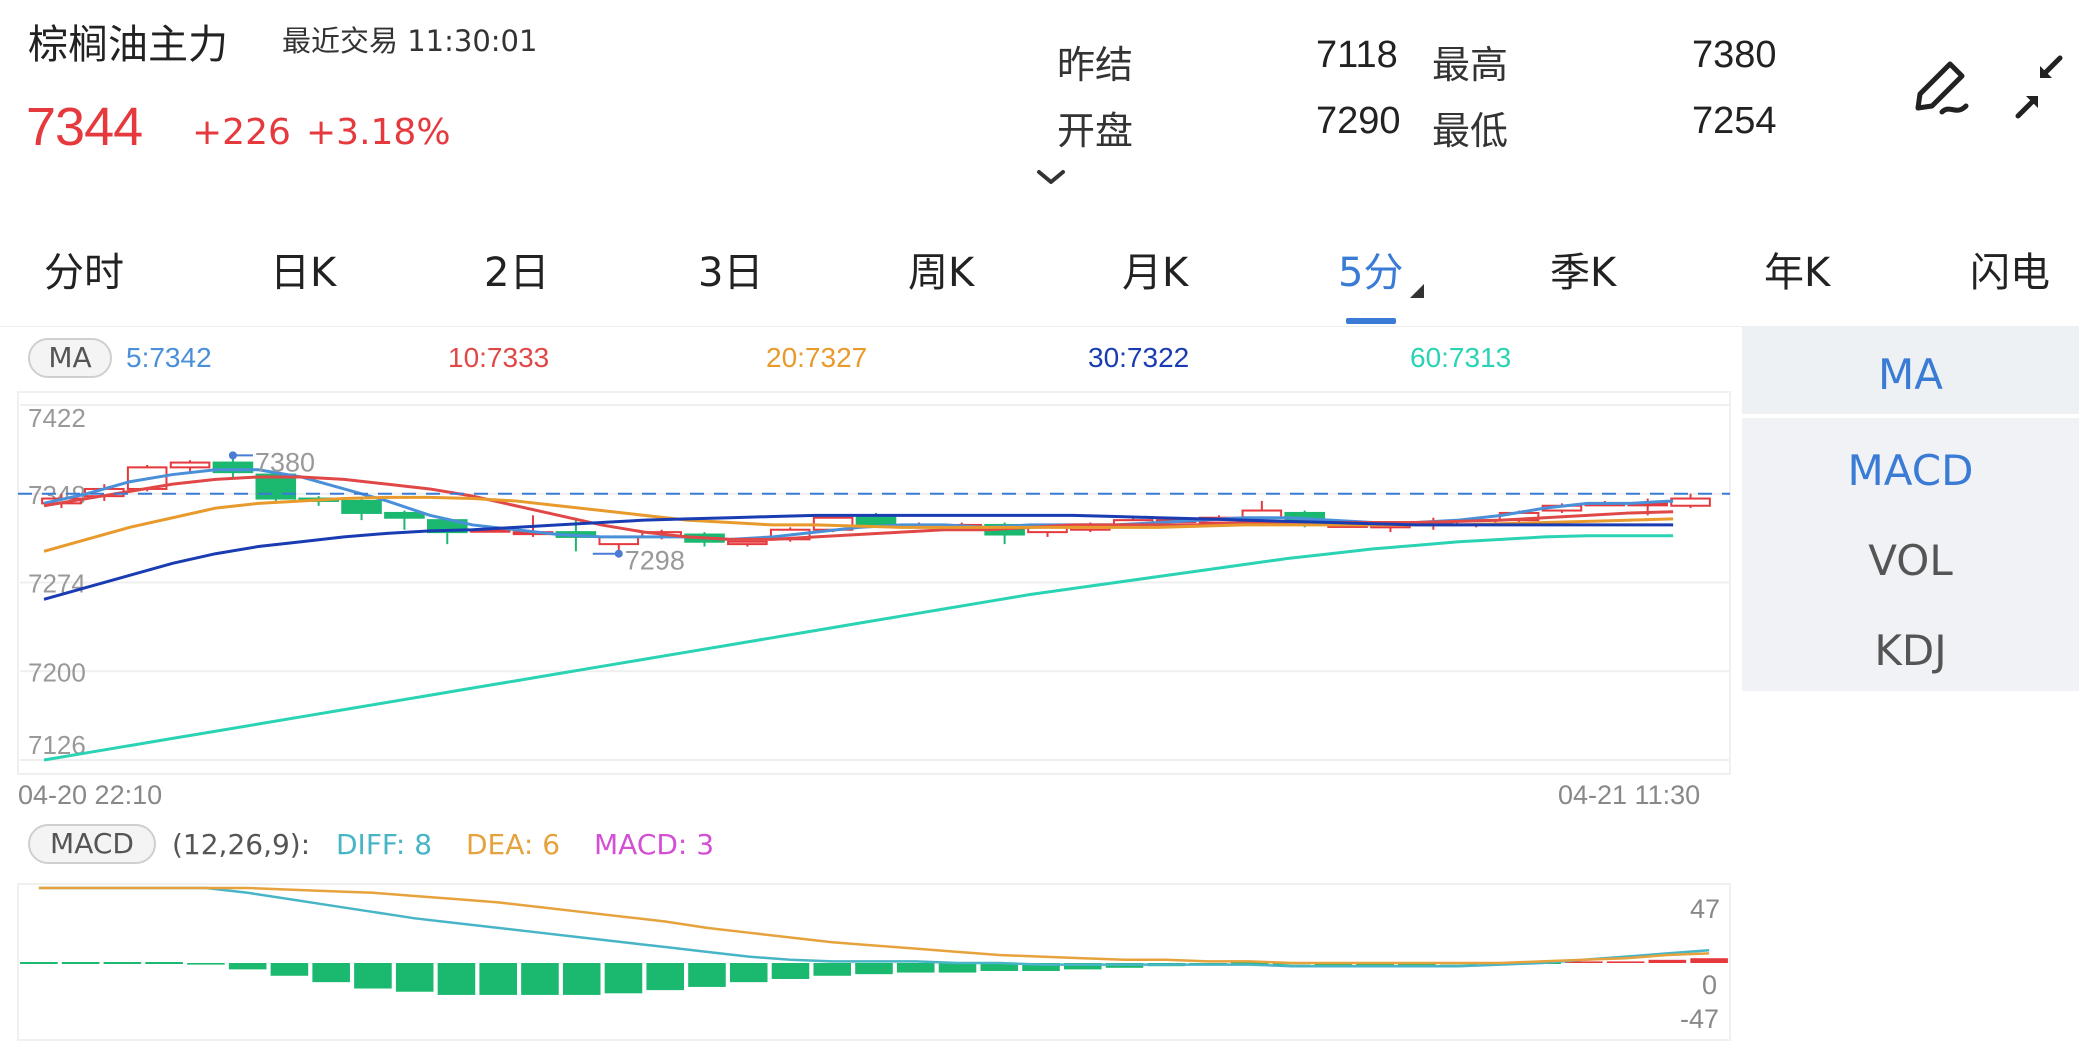 This screenshot has width=2079, height=1056. Describe the element at coordinates (1417, 291) in the screenshot. I see `dropdown-corner-icon` at that location.